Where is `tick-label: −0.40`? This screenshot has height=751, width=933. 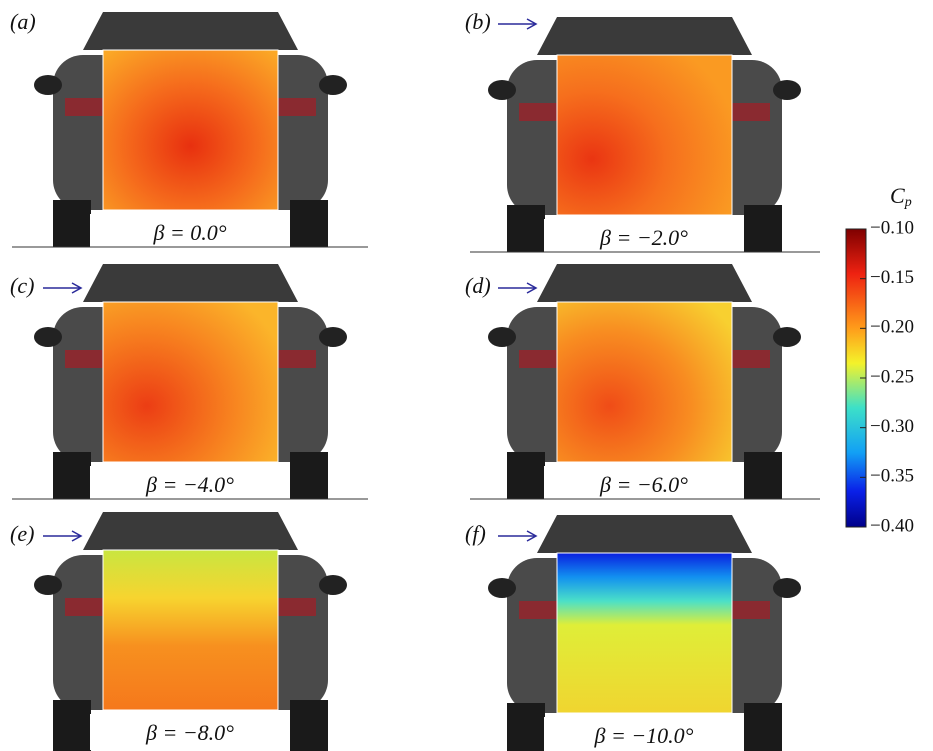
tick-label: −0.40 is located at coordinates (892, 525).